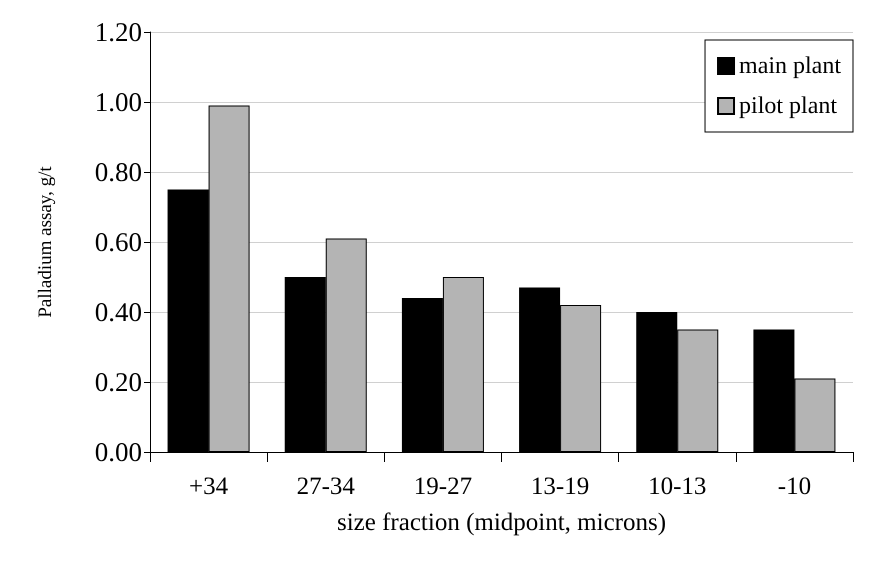 The image size is (893, 572). I want to click on x-tick-label: 10-13, so click(677, 486).